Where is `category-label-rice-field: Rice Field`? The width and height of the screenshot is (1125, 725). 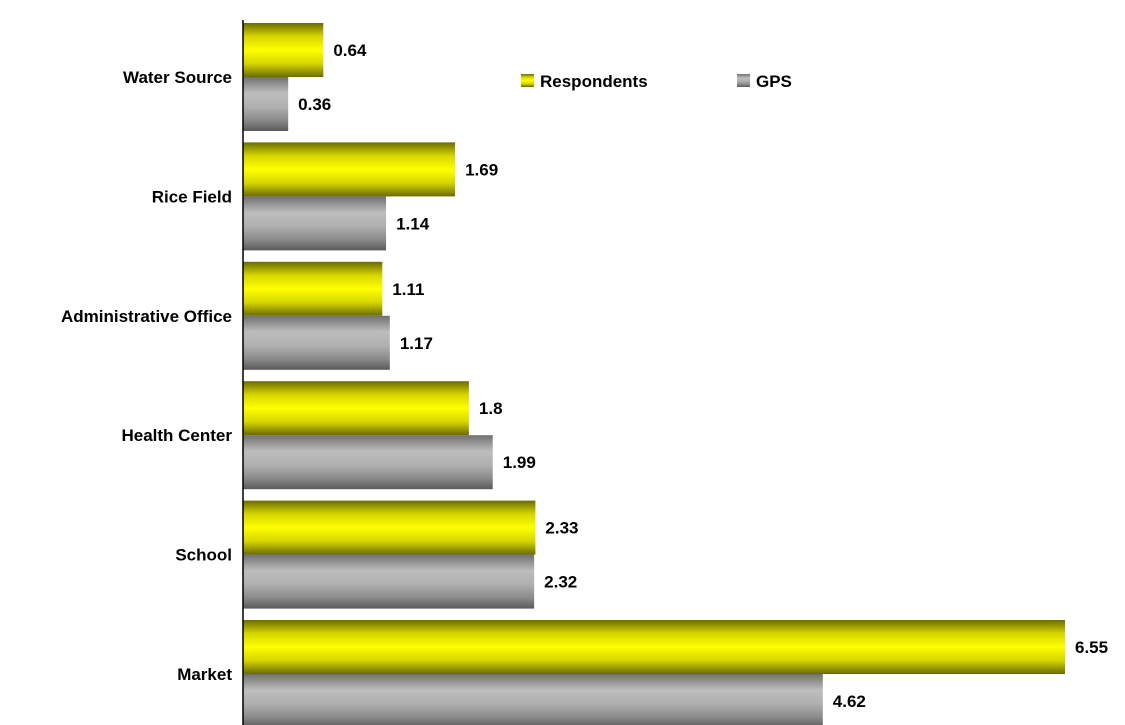 category-label-rice-field: Rice Field is located at coordinates (192, 196).